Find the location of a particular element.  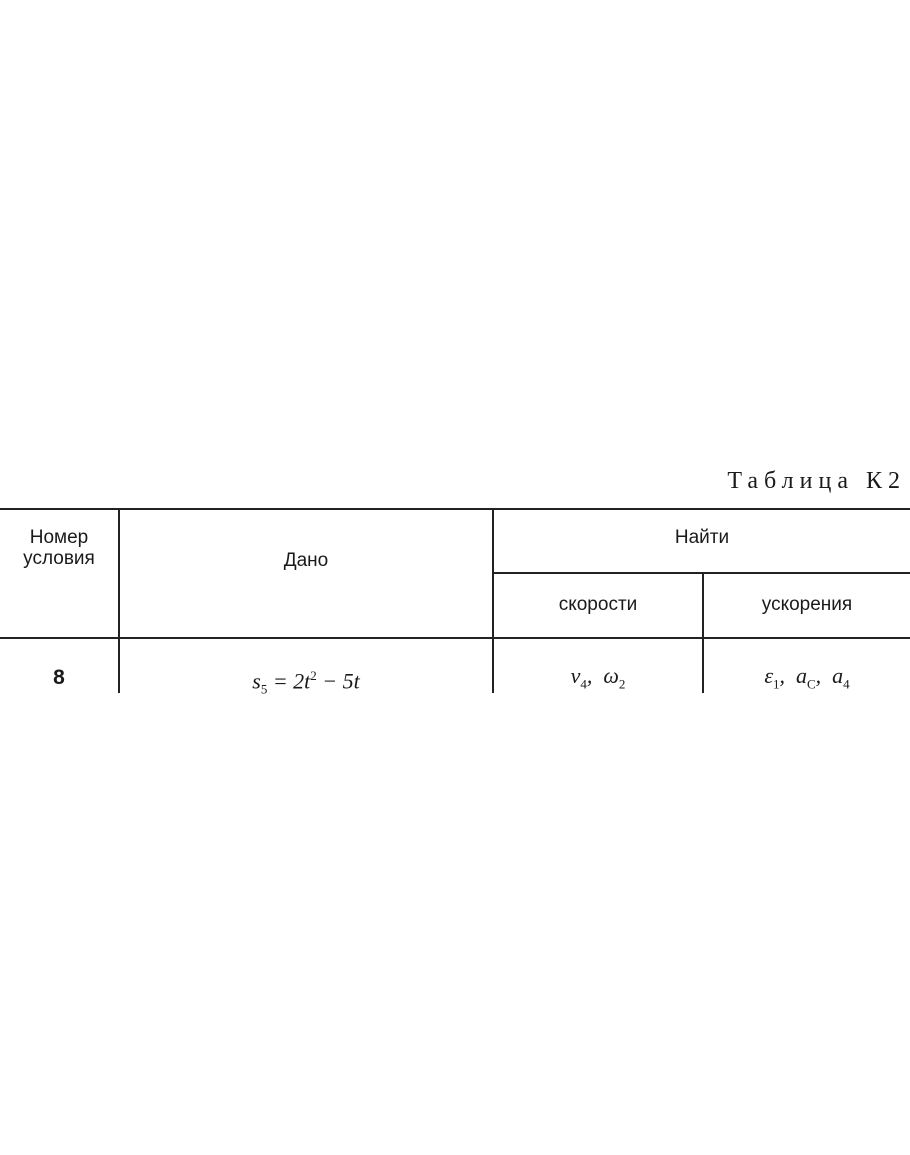

symbol: v is located at coordinates (575, 675).